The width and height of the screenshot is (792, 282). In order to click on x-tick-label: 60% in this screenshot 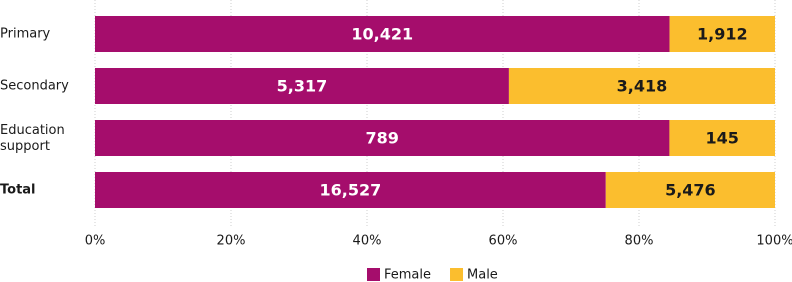, I will do `click(503, 241)`.